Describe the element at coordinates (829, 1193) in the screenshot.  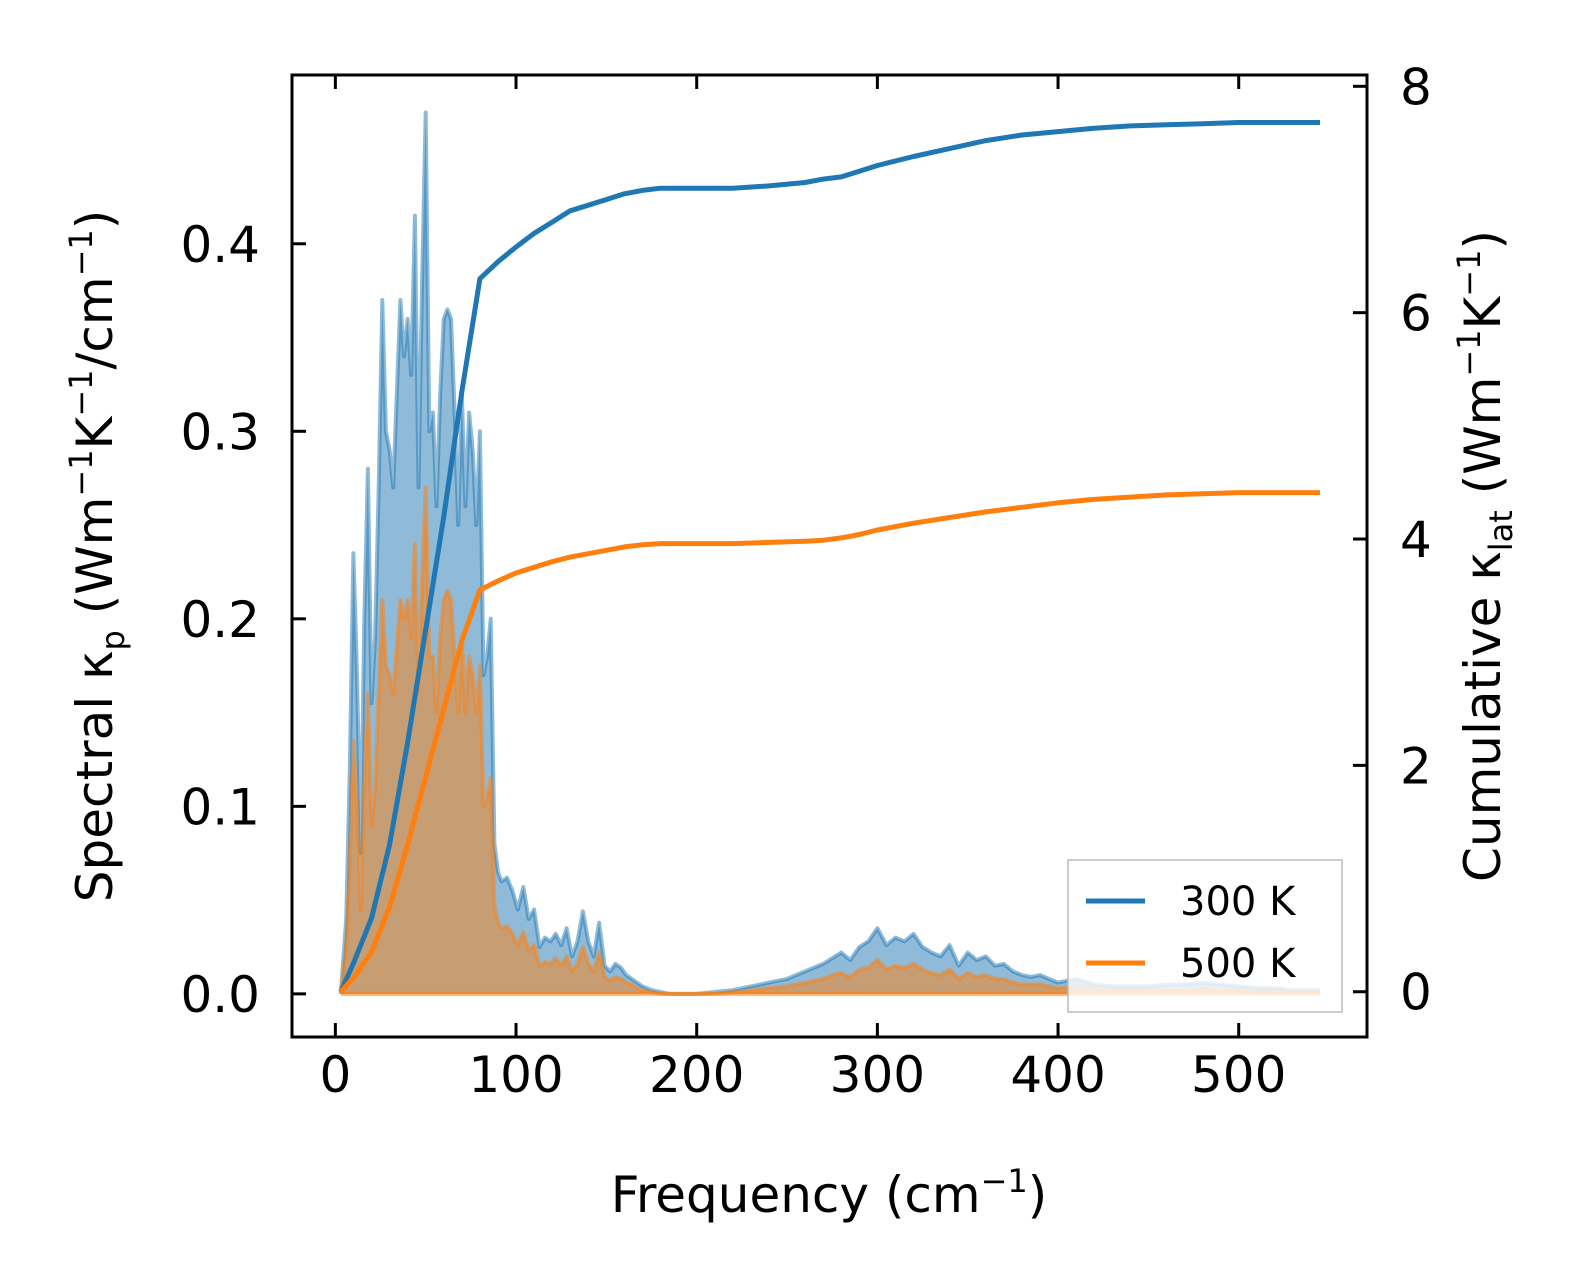
I see `x-axis-label: Frequency (cm−1)` at that location.